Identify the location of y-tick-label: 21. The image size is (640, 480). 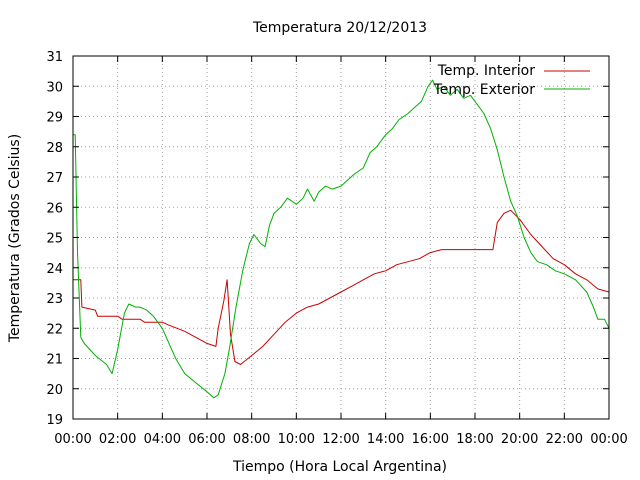
(54, 360).